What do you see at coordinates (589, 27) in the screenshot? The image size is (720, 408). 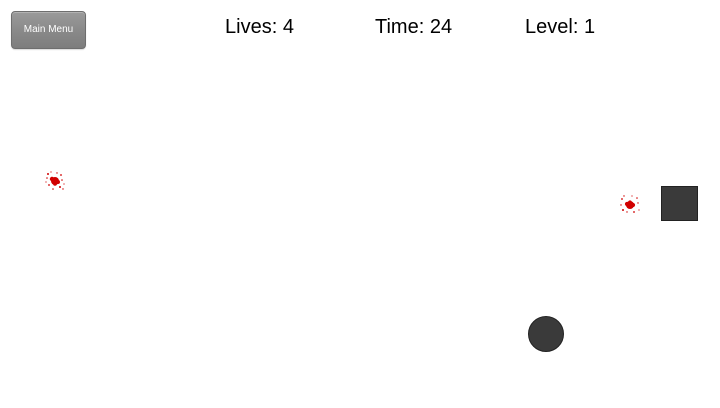 I see `level-value: 1` at bounding box center [589, 27].